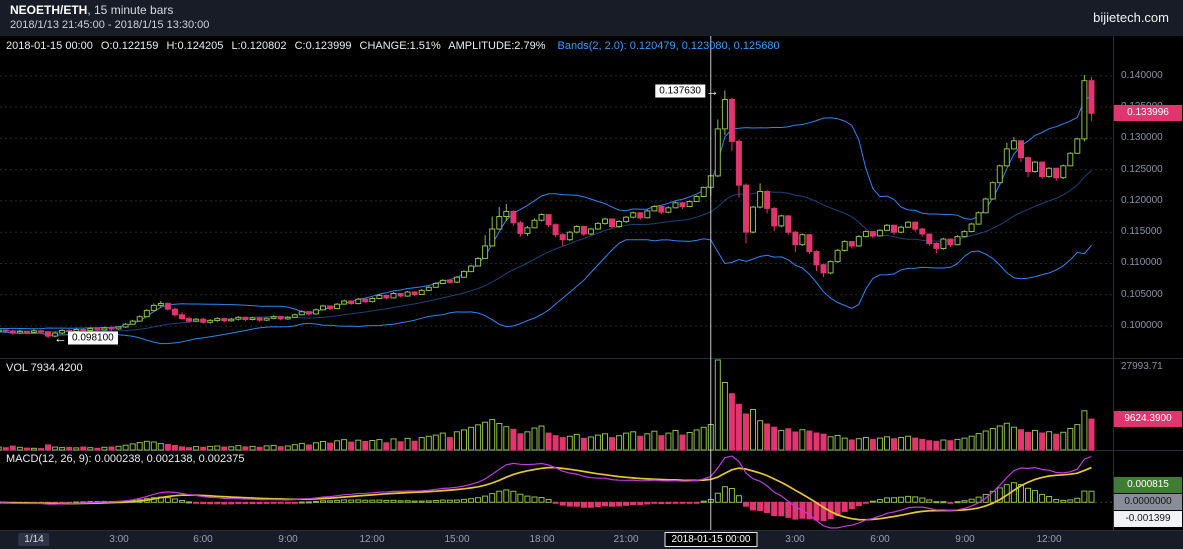  What do you see at coordinates (1131, 17) in the screenshot?
I see `site-link: bijietech.com` at bounding box center [1131, 17].